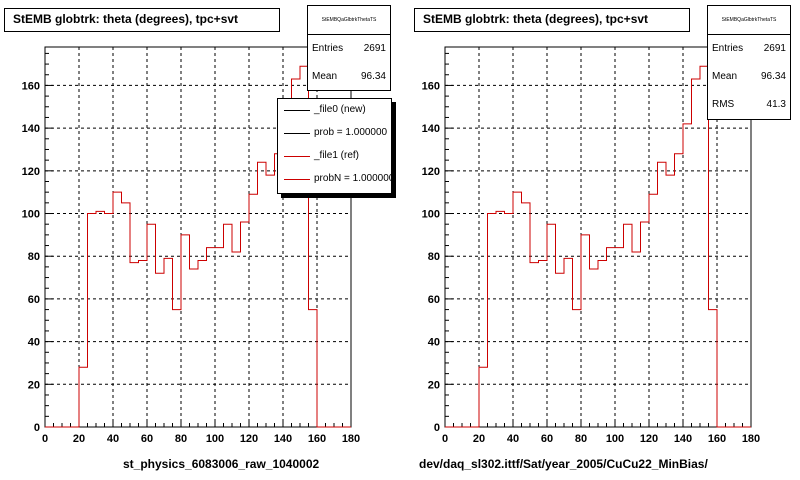  Describe the element at coordinates (349, 49) in the screenshot. I see `left-stats-entries-row: Entries 2691` at that location.